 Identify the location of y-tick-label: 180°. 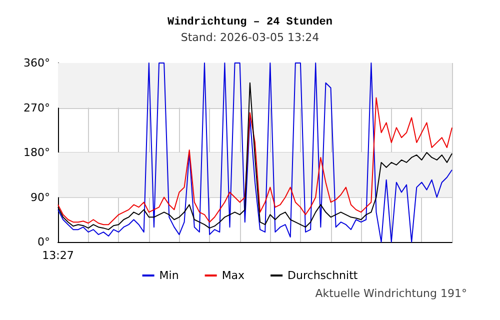
(37, 152).